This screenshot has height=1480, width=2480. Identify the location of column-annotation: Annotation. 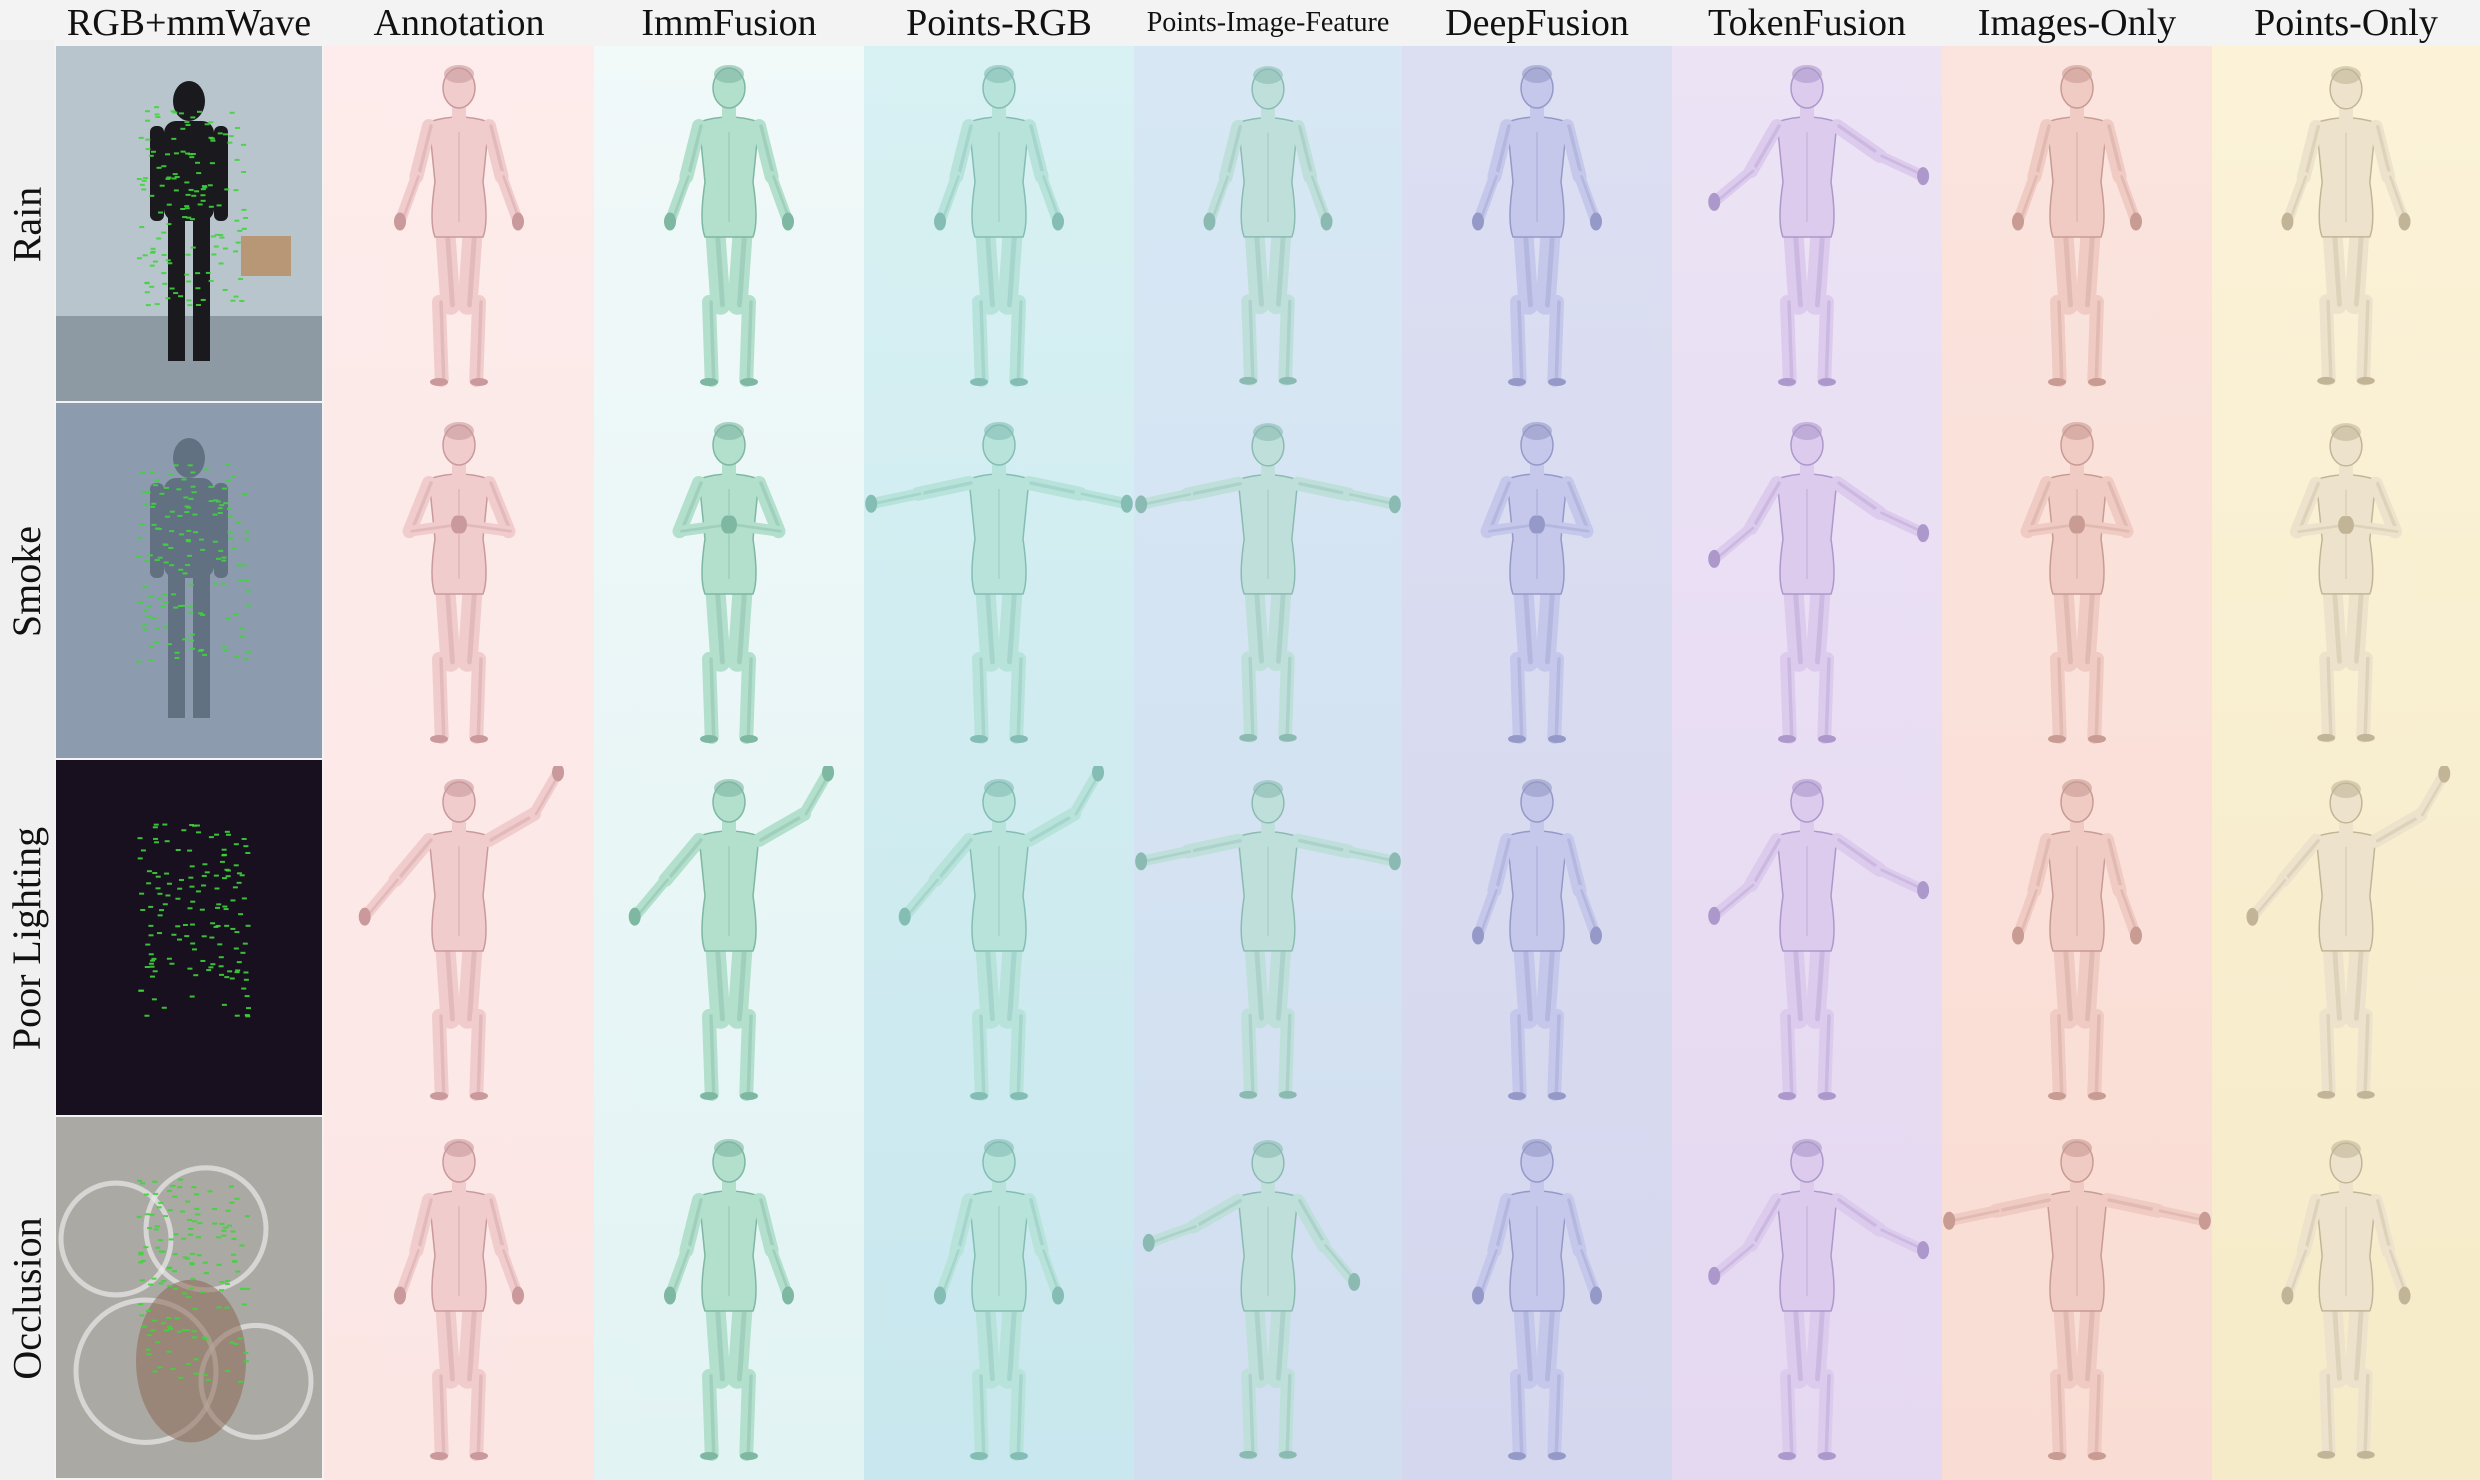
(459, 740).